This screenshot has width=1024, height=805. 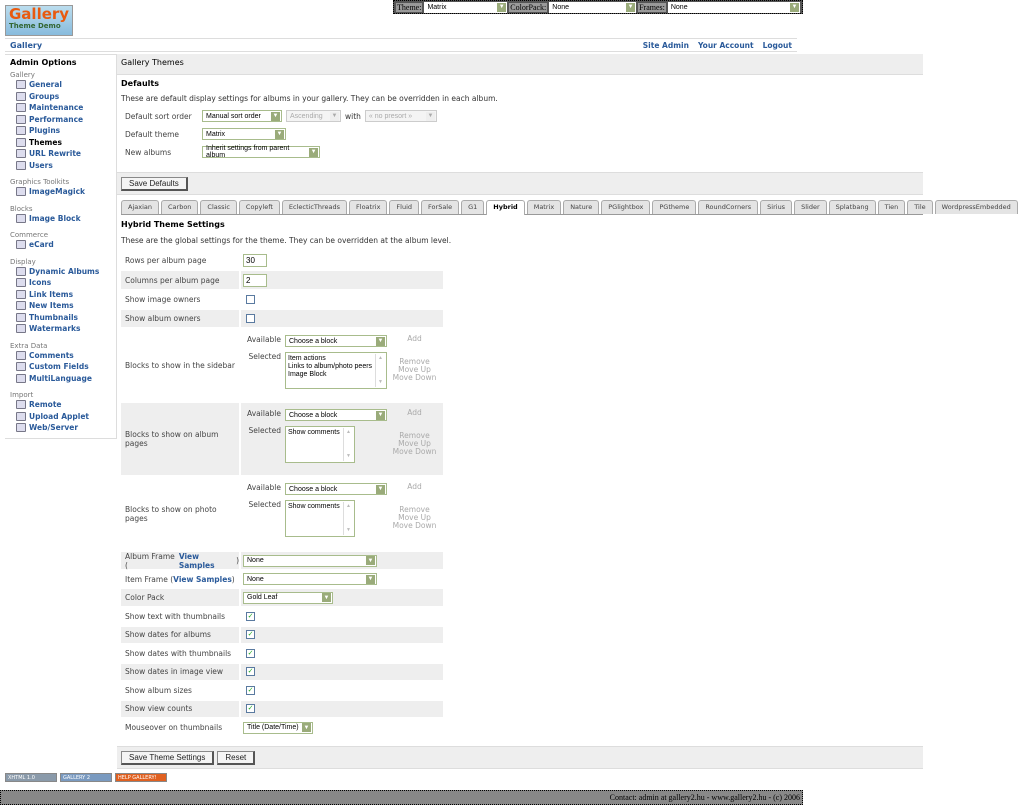 What do you see at coordinates (236, 758) in the screenshot?
I see `reset-button: Reset` at bounding box center [236, 758].